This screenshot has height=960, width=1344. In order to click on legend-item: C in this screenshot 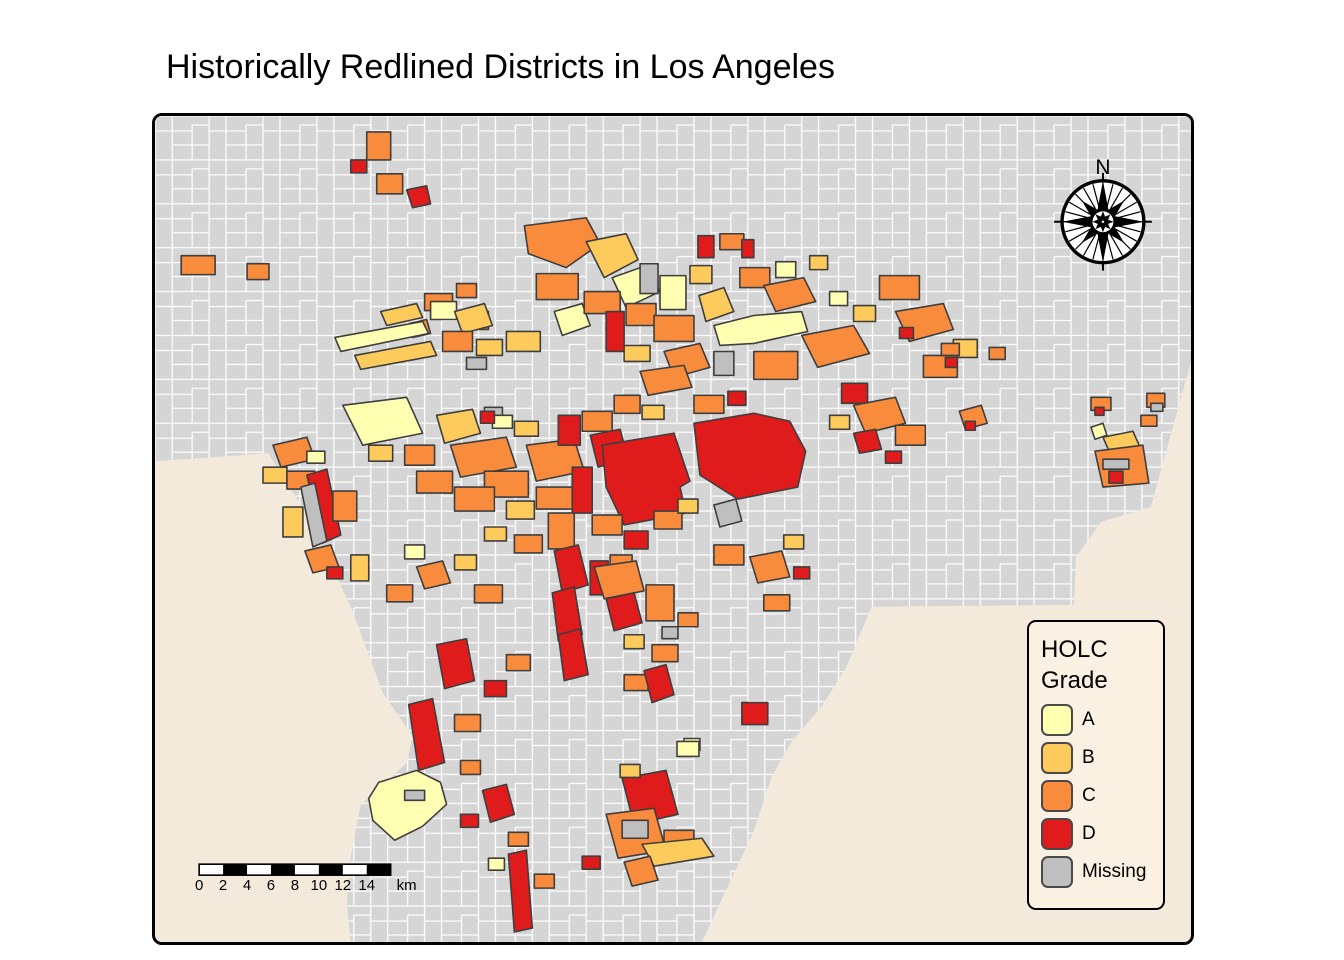, I will do `click(1097, 796)`.